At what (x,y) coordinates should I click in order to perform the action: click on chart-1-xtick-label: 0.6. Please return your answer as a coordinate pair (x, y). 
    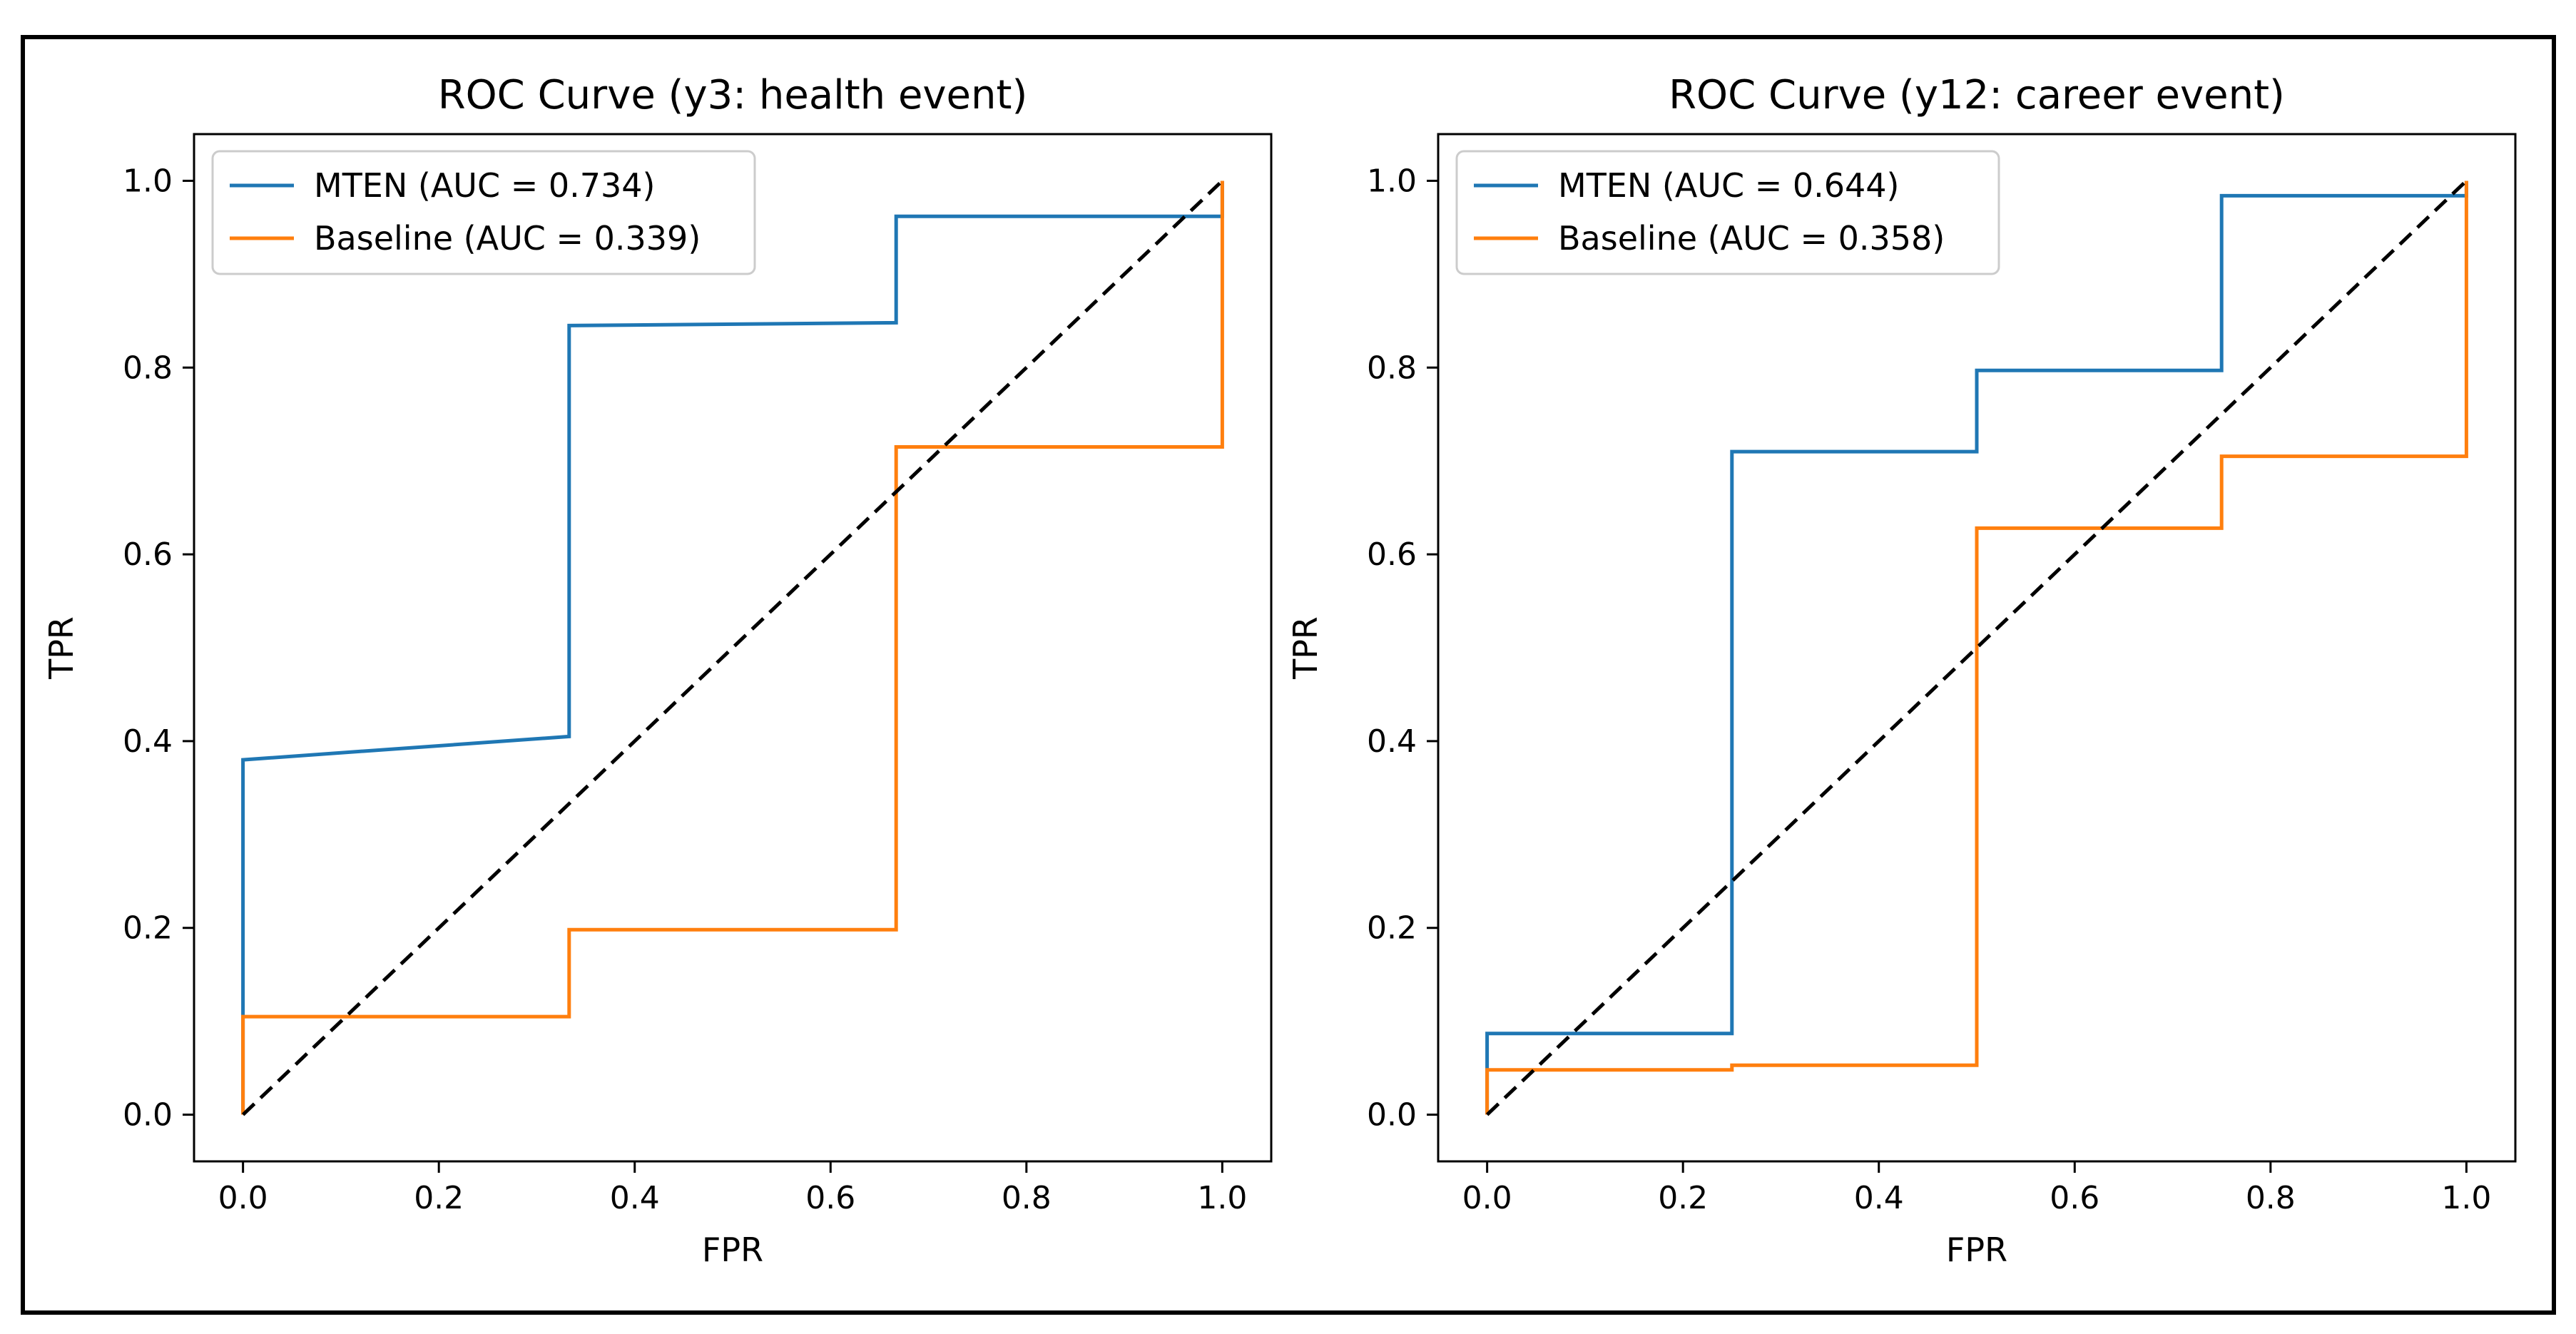
    Looking at the image, I should click on (2074, 1198).